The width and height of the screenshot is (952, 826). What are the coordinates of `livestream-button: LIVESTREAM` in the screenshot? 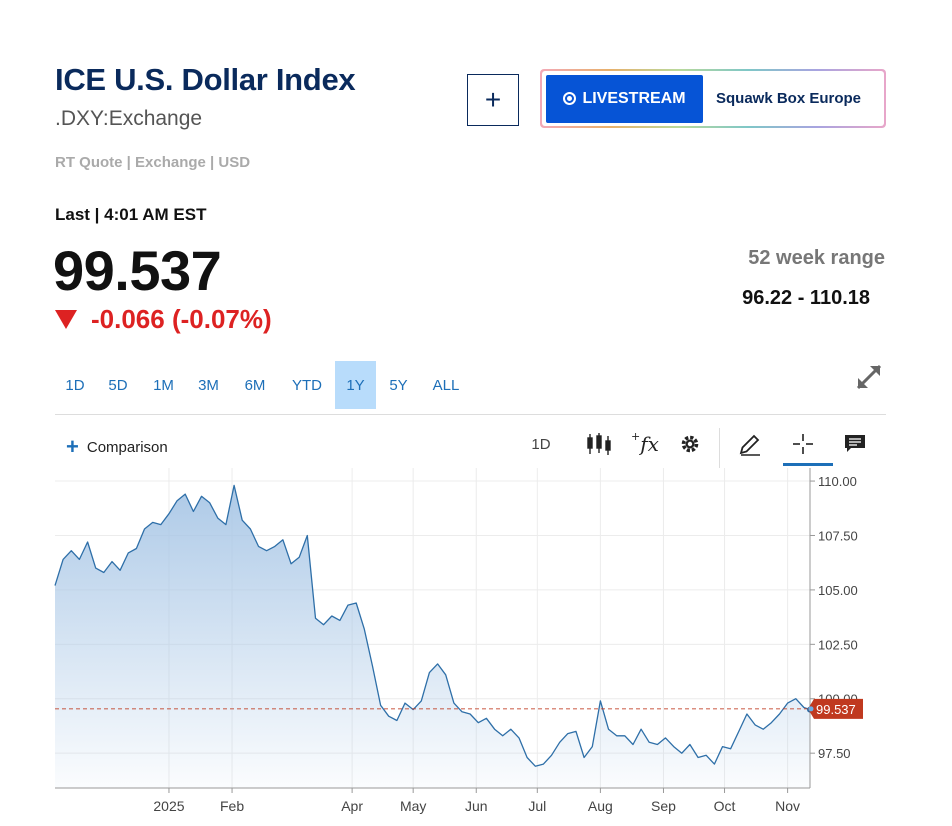 It's located at (624, 98).